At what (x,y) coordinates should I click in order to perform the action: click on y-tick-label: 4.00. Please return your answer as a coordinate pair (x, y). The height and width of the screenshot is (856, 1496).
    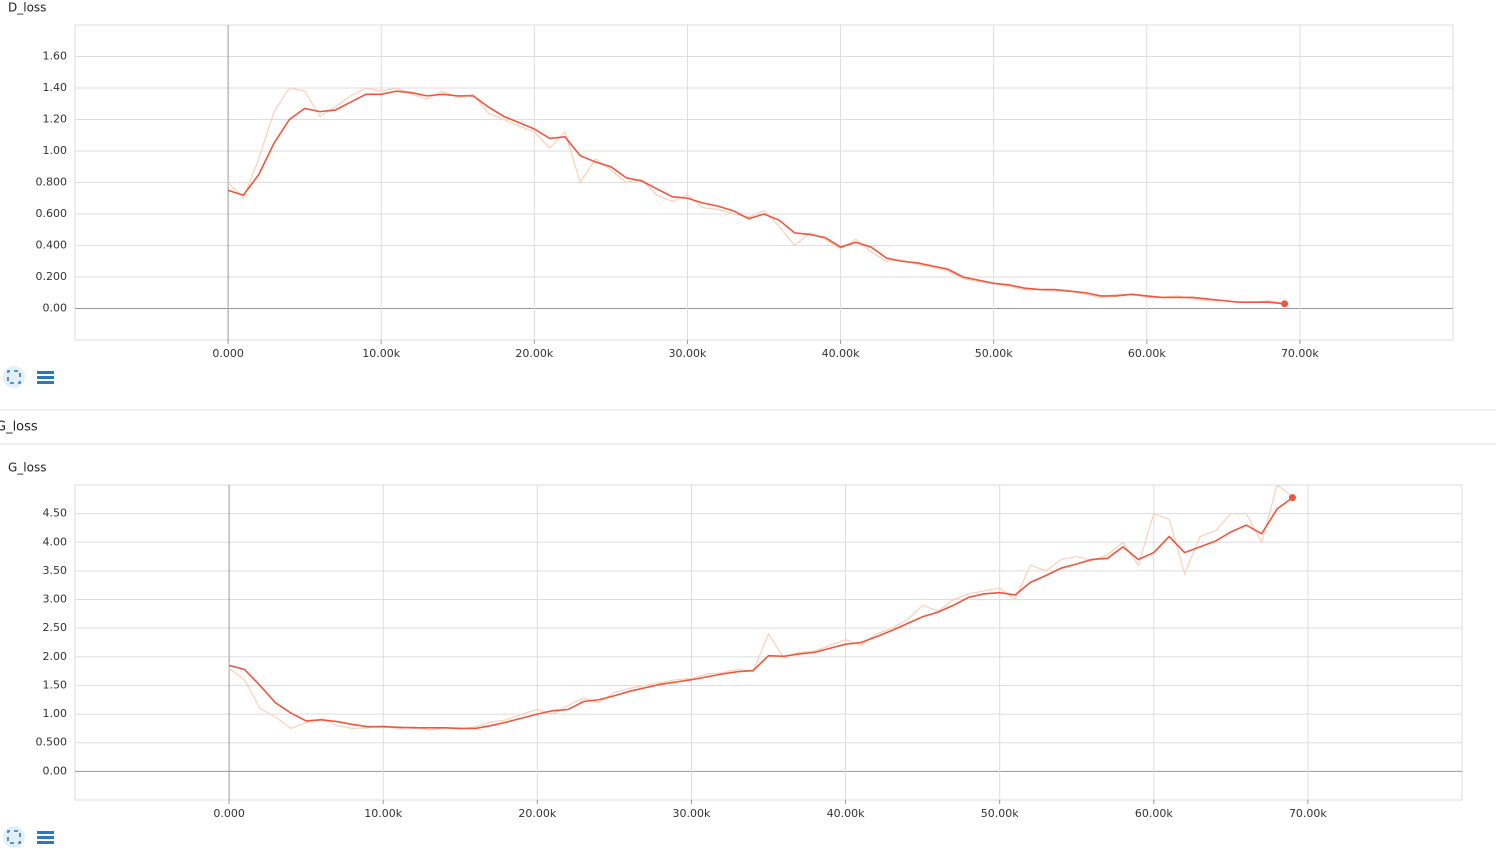
    Looking at the image, I should click on (55, 541).